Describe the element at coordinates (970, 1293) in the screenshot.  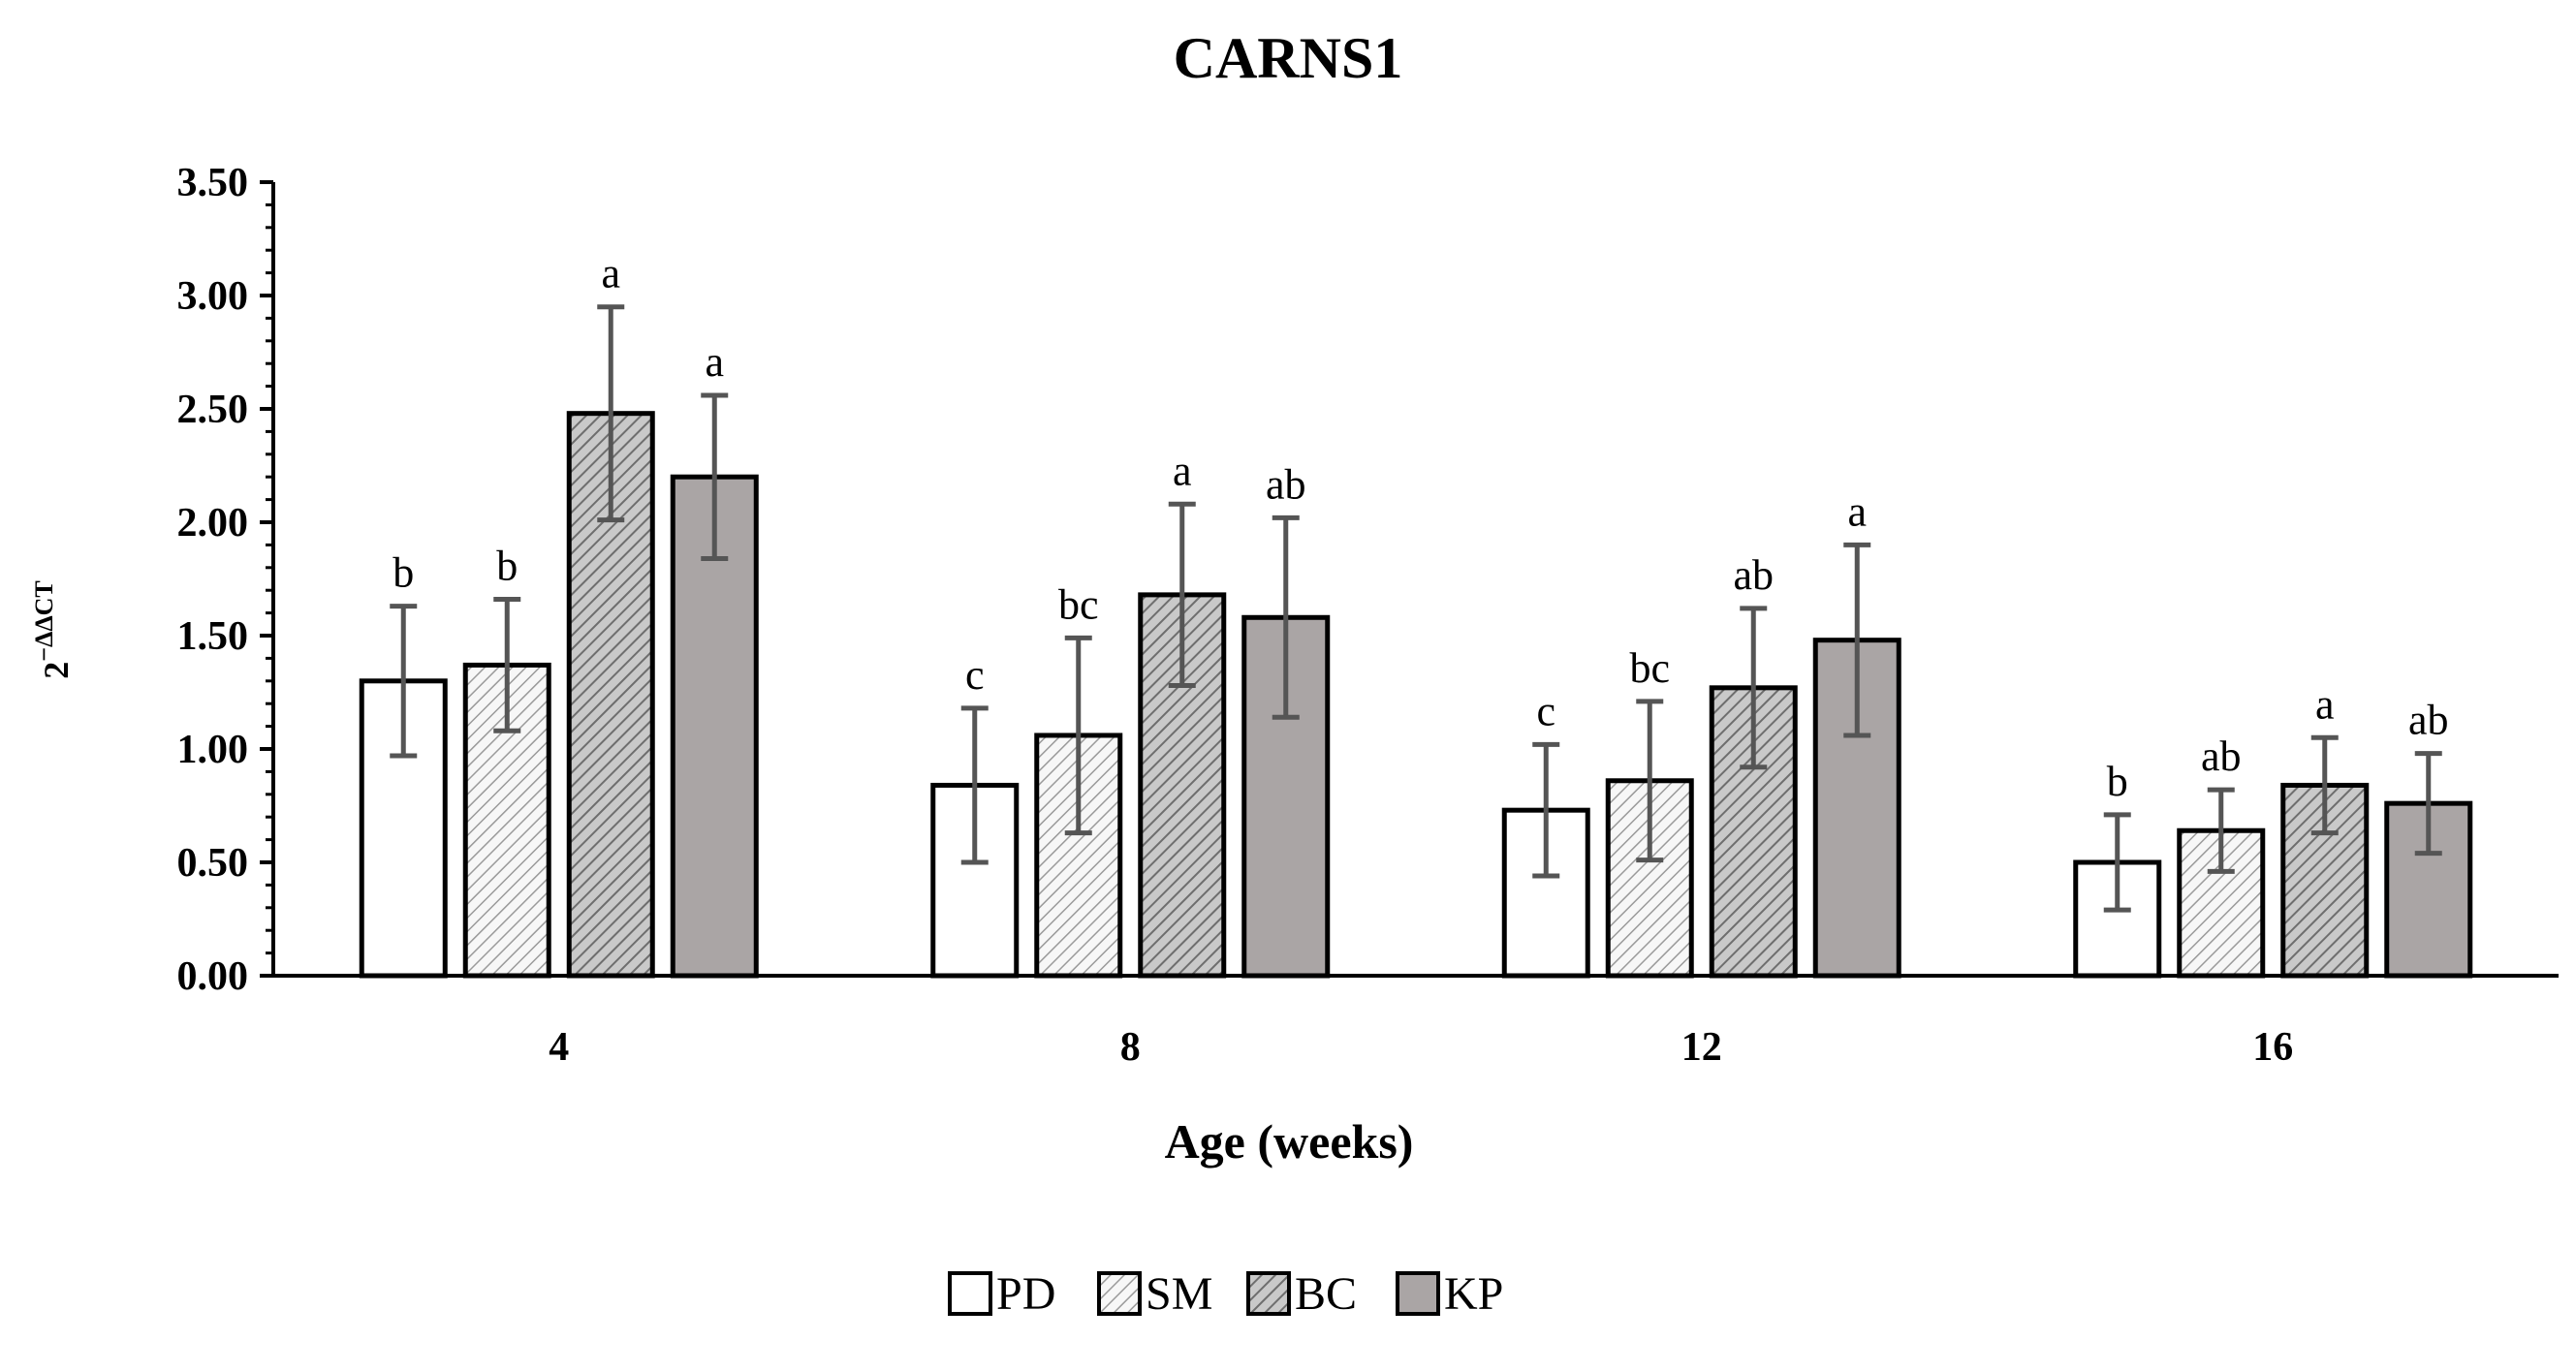
I see `legend-swatch-pd` at that location.